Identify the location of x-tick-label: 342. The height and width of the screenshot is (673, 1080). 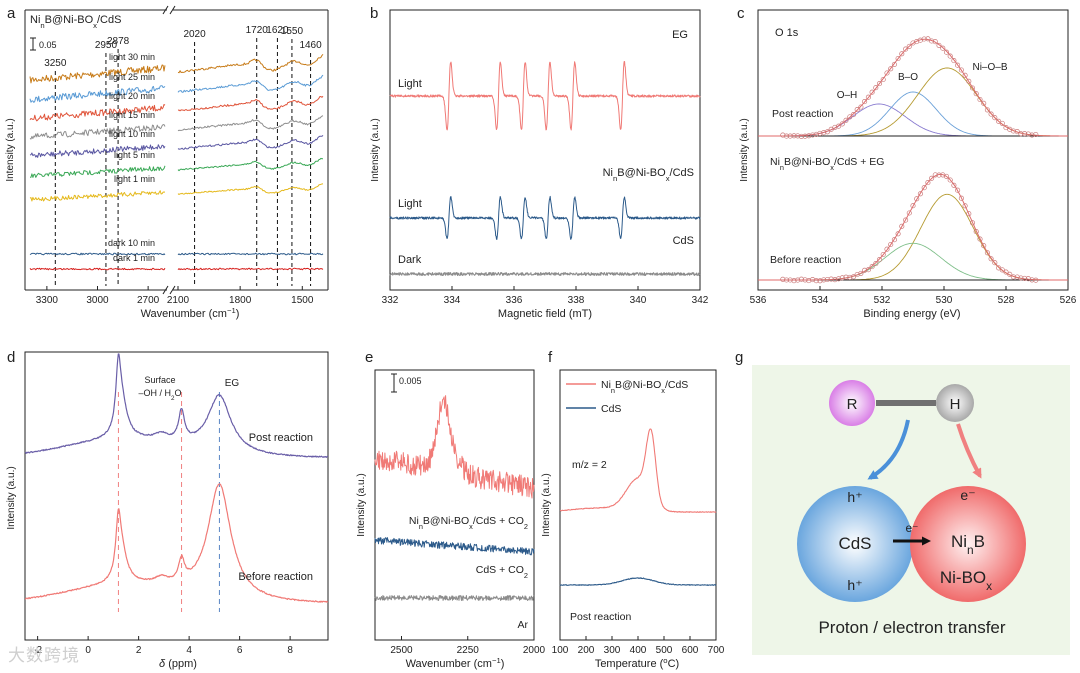
(700, 300).